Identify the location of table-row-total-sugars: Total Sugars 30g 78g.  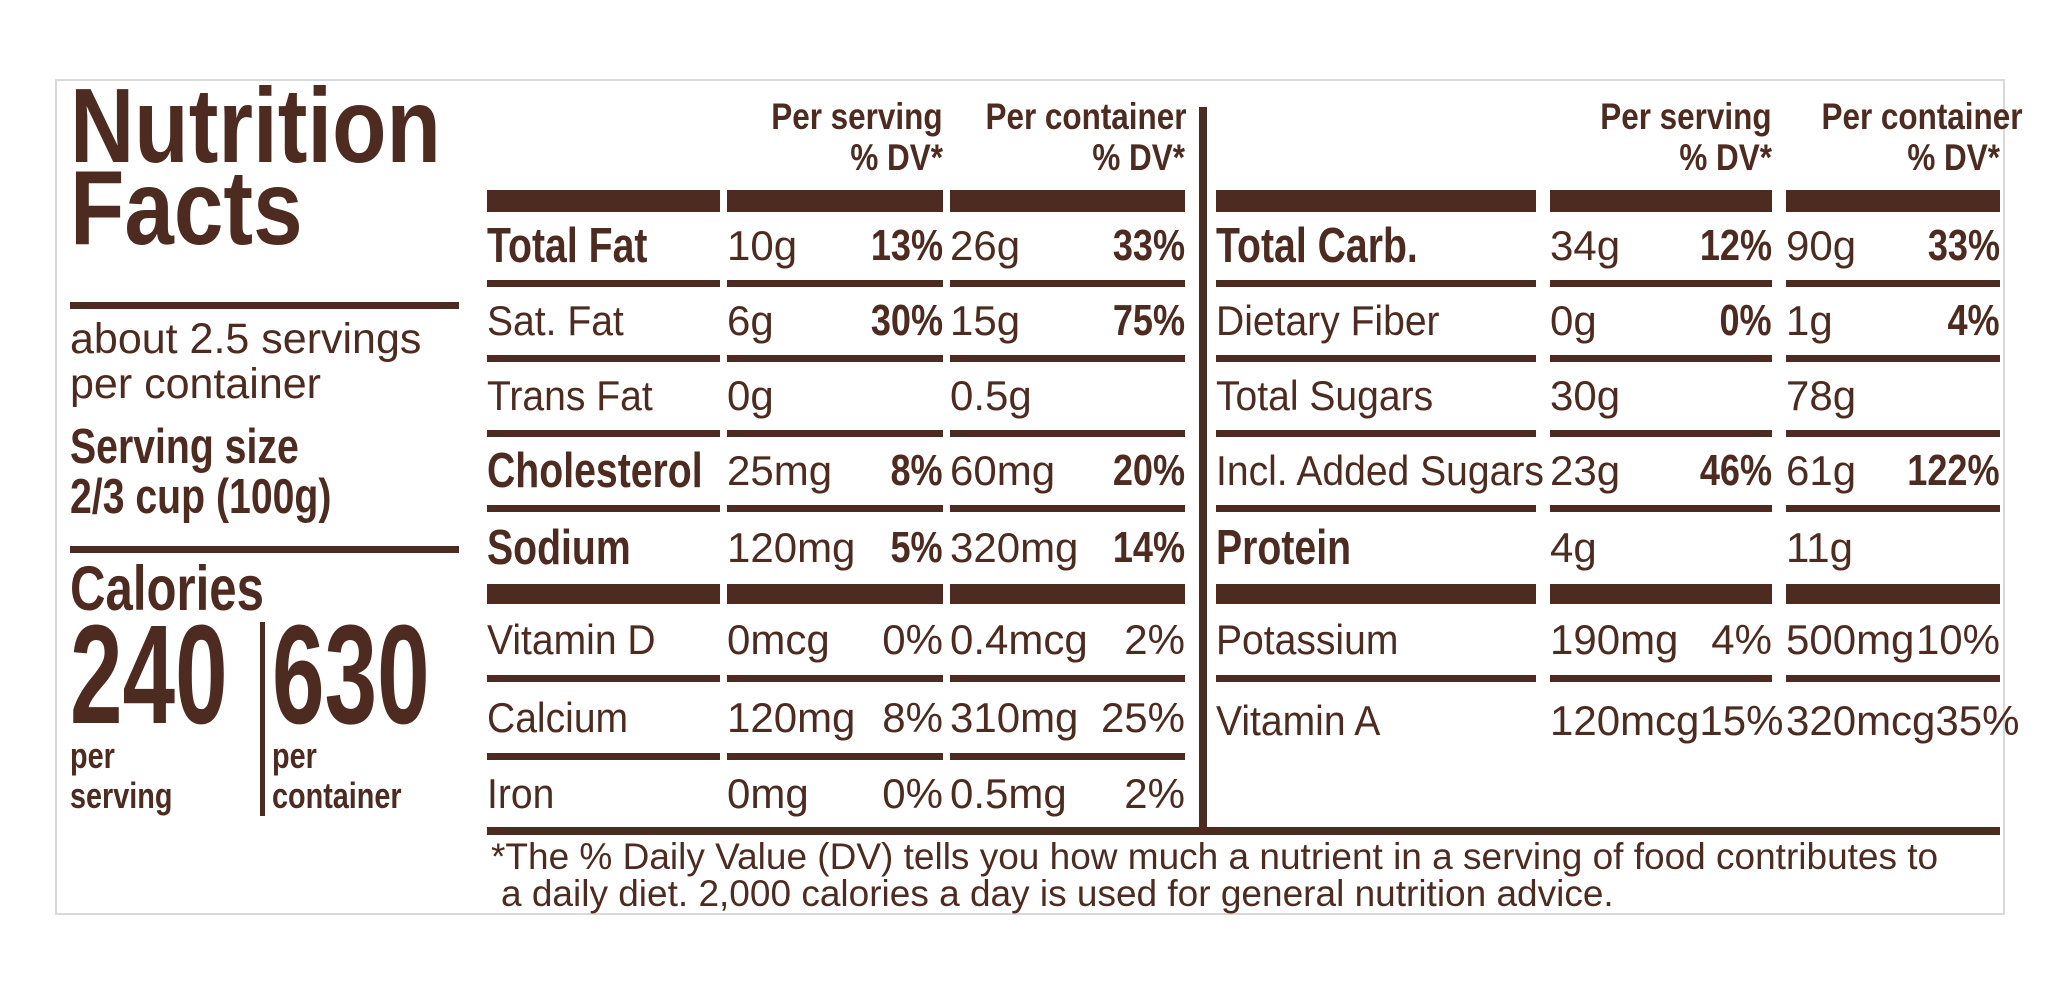
(1608, 399).